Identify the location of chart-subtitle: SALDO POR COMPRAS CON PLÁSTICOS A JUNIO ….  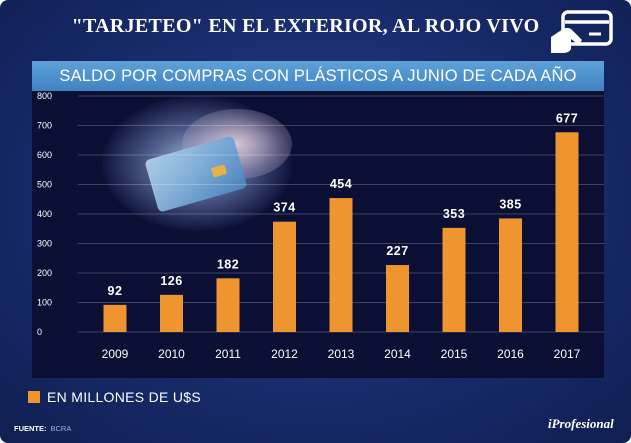
(318, 75).